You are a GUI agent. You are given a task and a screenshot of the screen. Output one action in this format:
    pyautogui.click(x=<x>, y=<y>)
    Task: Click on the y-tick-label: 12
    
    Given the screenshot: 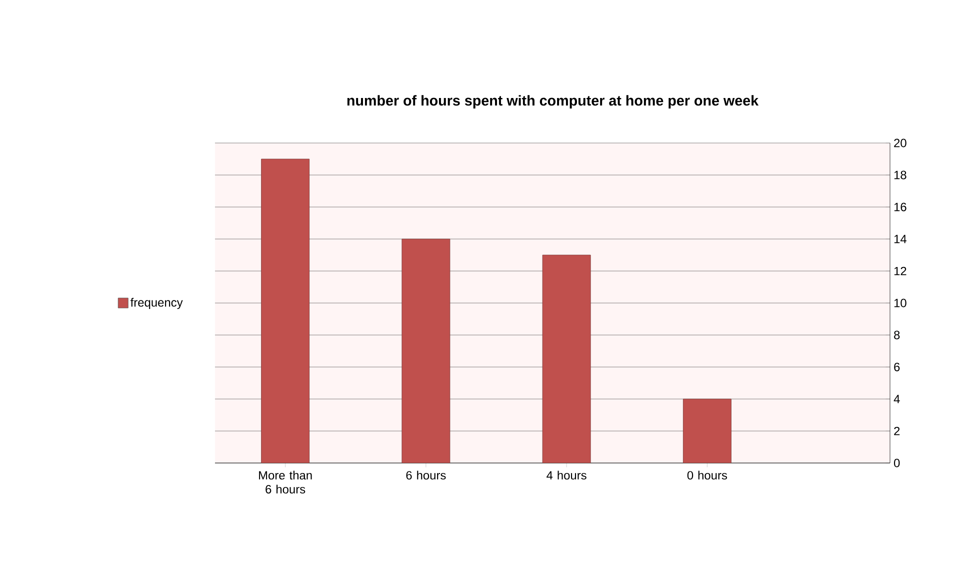 What is the action you would take?
    pyautogui.click(x=900, y=271)
    